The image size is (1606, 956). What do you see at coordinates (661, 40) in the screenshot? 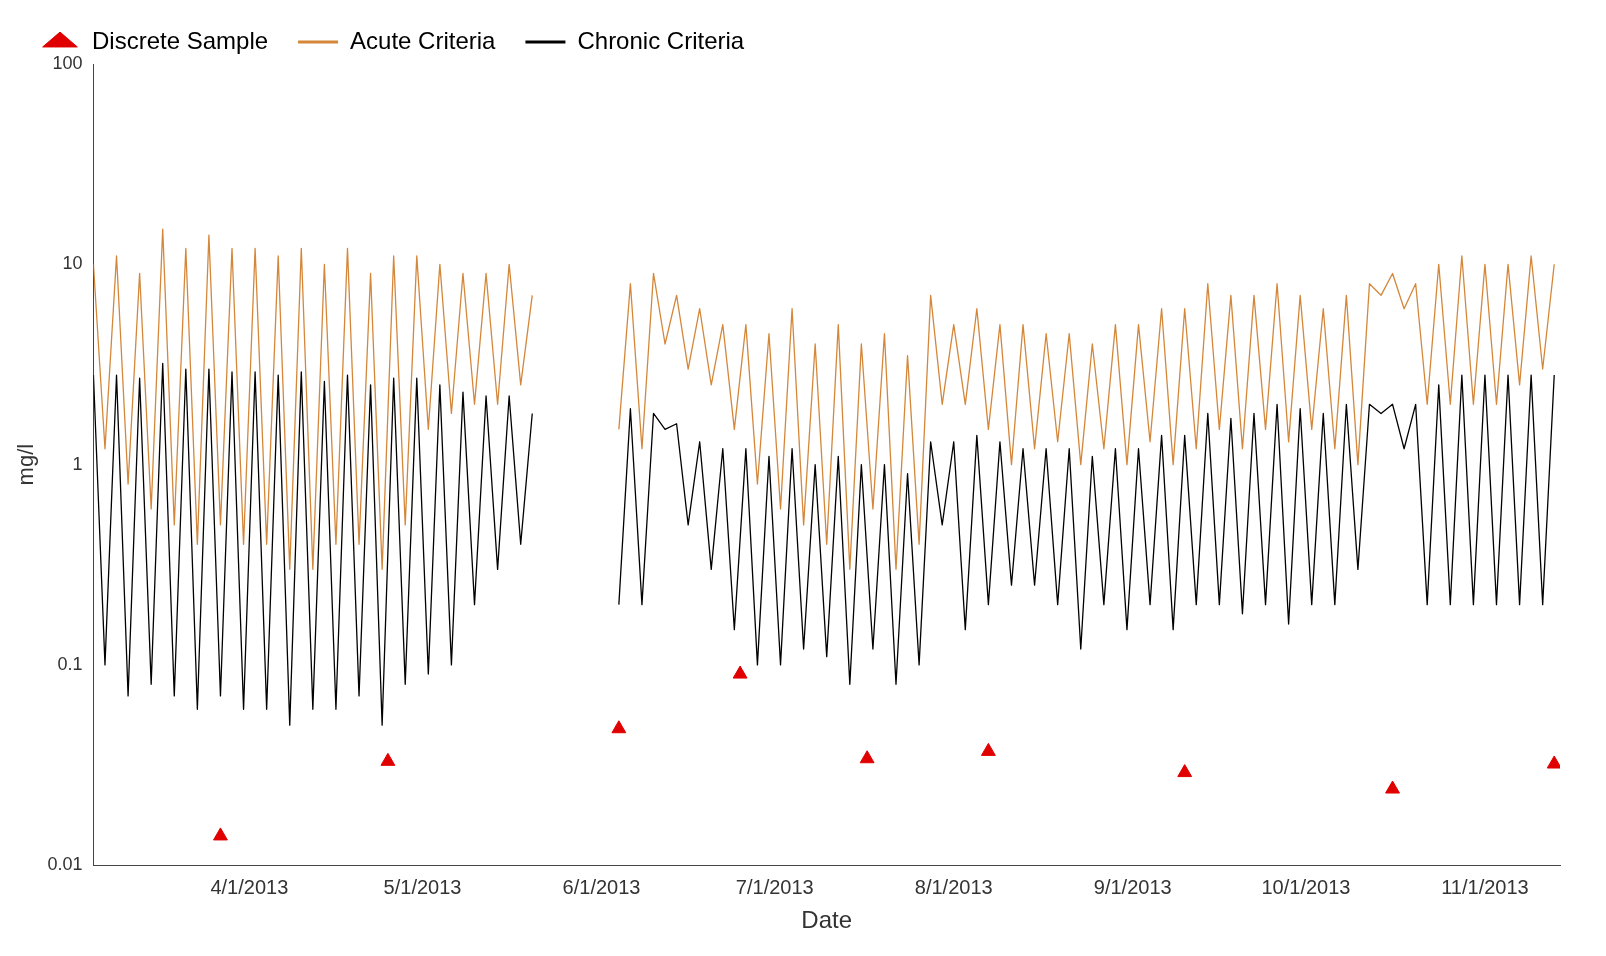
I see `legend-label: Chronic Criteria` at bounding box center [661, 40].